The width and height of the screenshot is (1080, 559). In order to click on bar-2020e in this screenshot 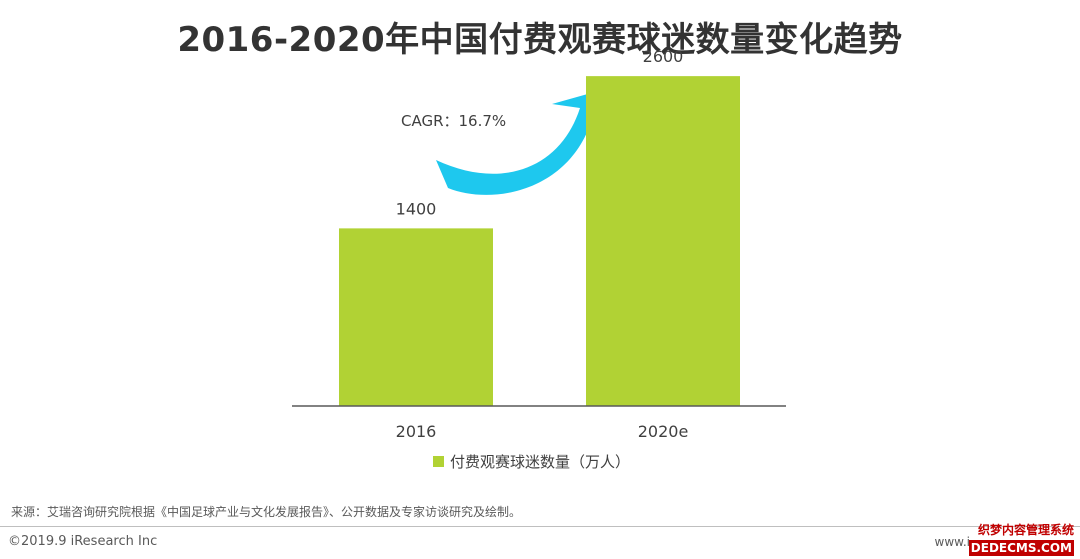, I will do `click(663, 241)`.